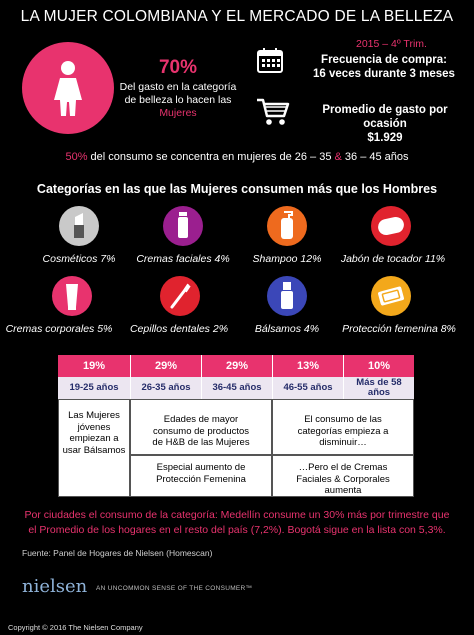 The height and width of the screenshot is (635, 474). I want to click on woman-icon, so click(68, 88).